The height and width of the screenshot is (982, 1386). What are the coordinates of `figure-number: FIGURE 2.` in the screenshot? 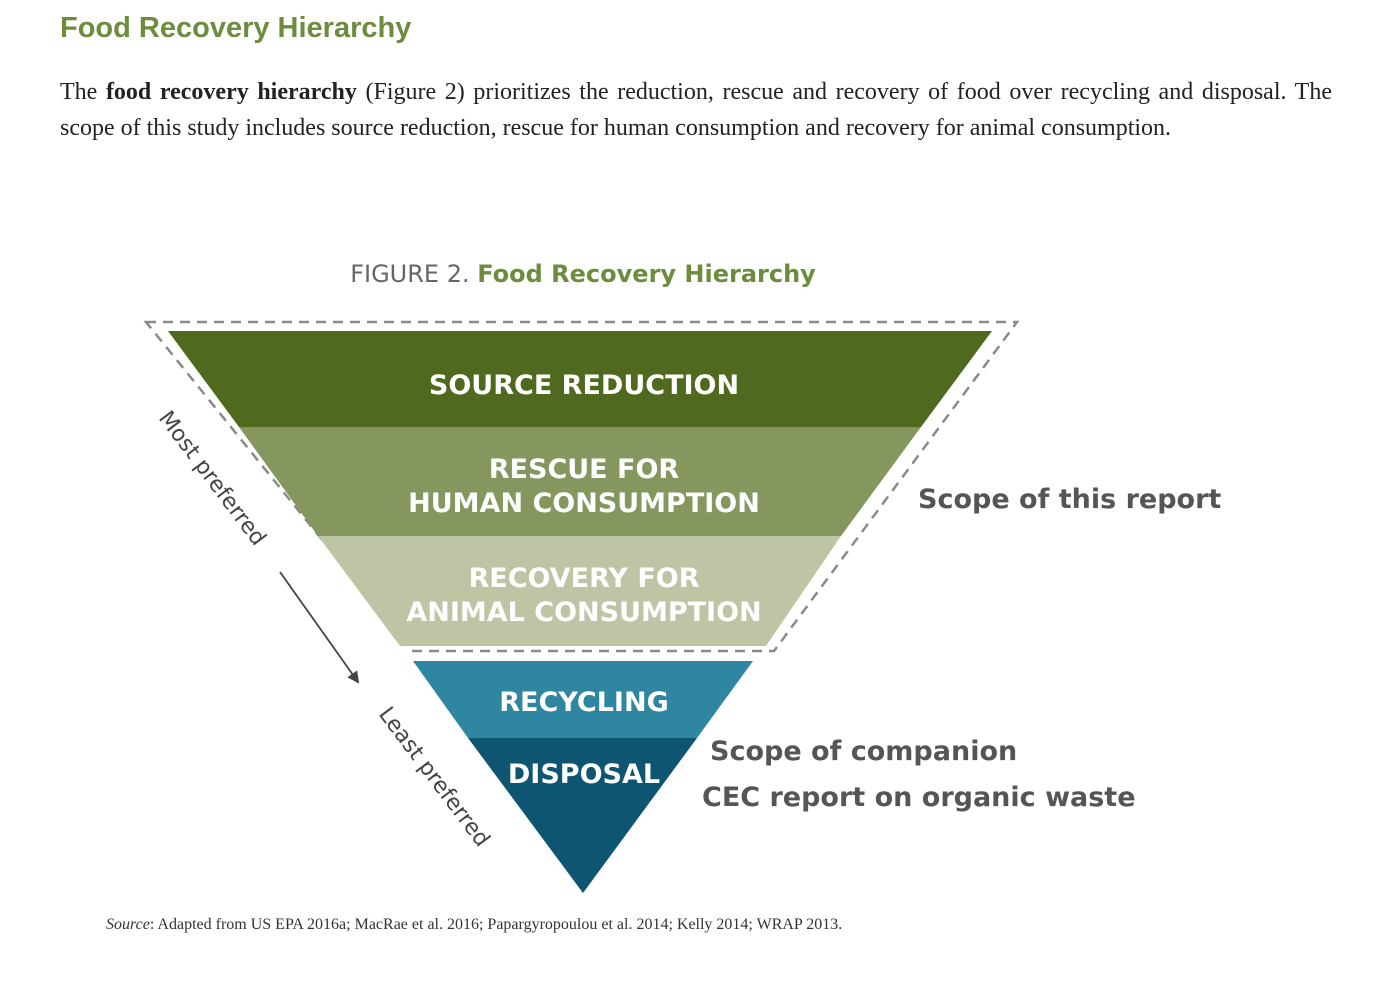 It's located at (414, 274).